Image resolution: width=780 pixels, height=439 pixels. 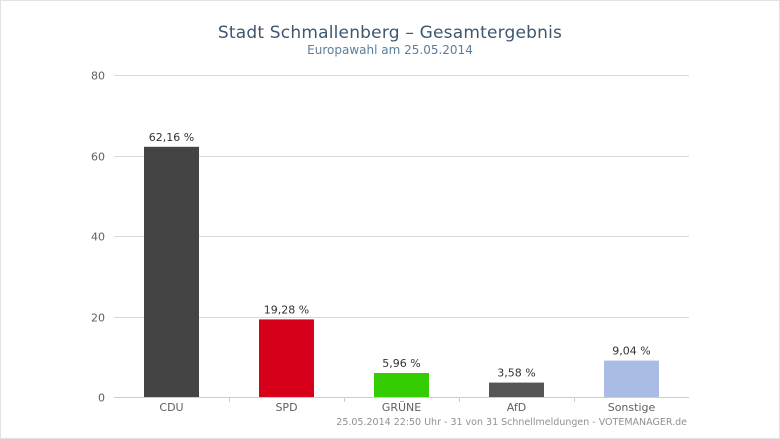 What do you see at coordinates (286, 358) in the screenshot?
I see `bar-spd` at bounding box center [286, 358].